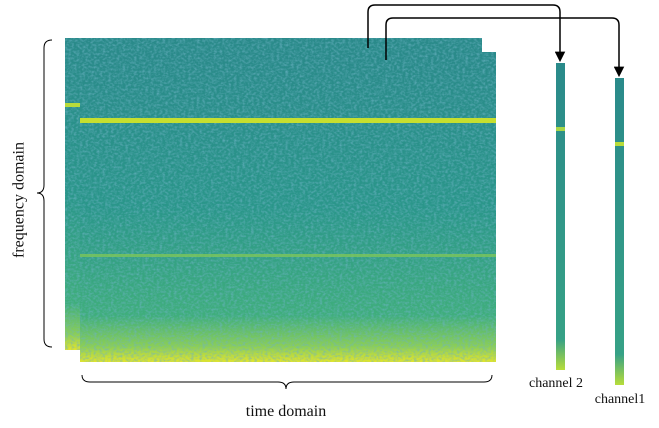 Image resolution: width=659 pixels, height=428 pixels. What do you see at coordinates (619, 231) in the screenshot?
I see `channel-1-strip` at bounding box center [619, 231].